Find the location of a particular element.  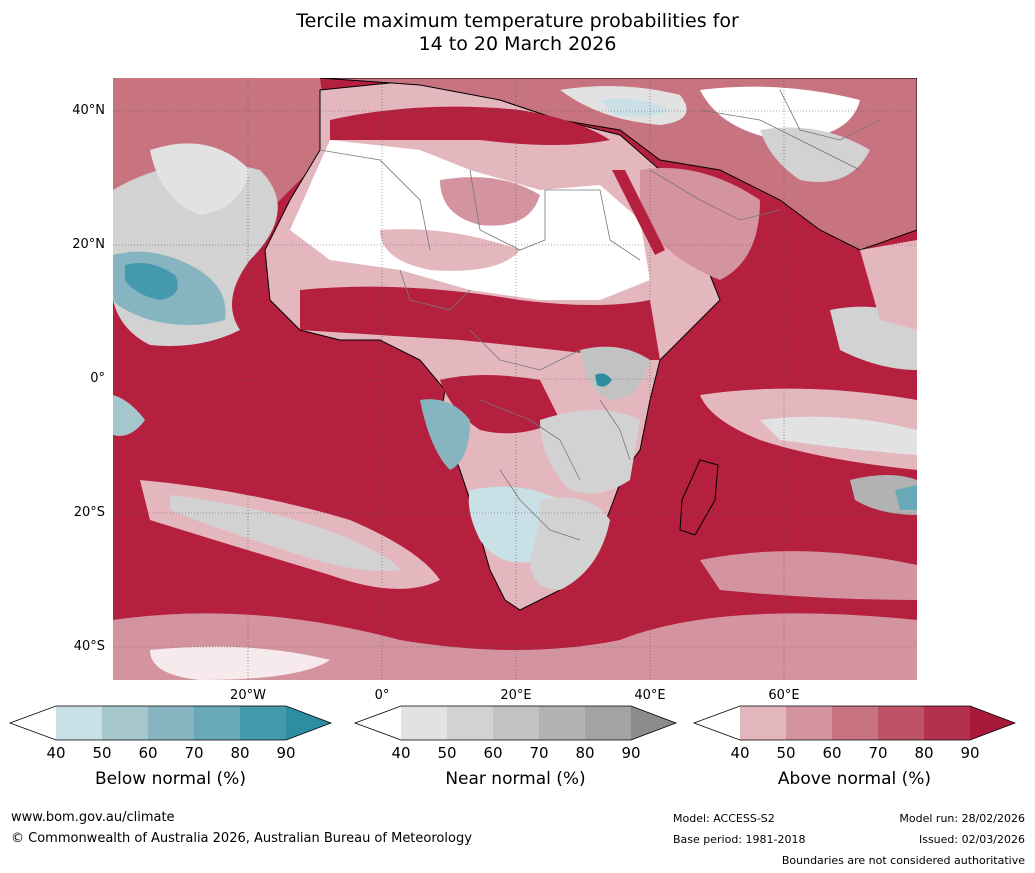

madagascar is located at coordinates (699, 497).